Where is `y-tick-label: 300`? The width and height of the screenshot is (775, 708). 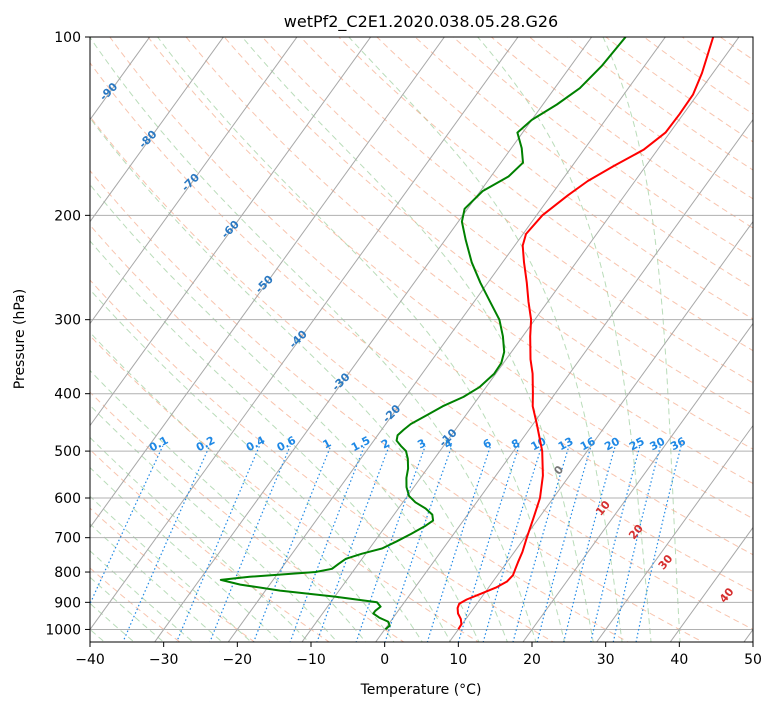
y-tick-label: 300 is located at coordinates (67, 321).